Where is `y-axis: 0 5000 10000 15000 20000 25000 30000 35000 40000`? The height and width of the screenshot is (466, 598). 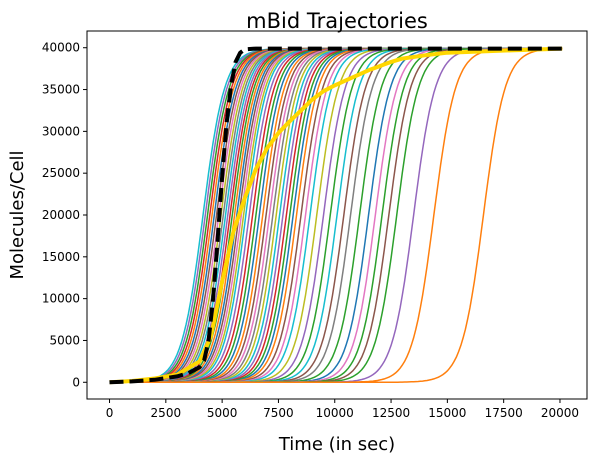
y-axis: 0 5000 10000 15000 20000 25000 30000 35000 40000 is located at coordinates (64, 215).